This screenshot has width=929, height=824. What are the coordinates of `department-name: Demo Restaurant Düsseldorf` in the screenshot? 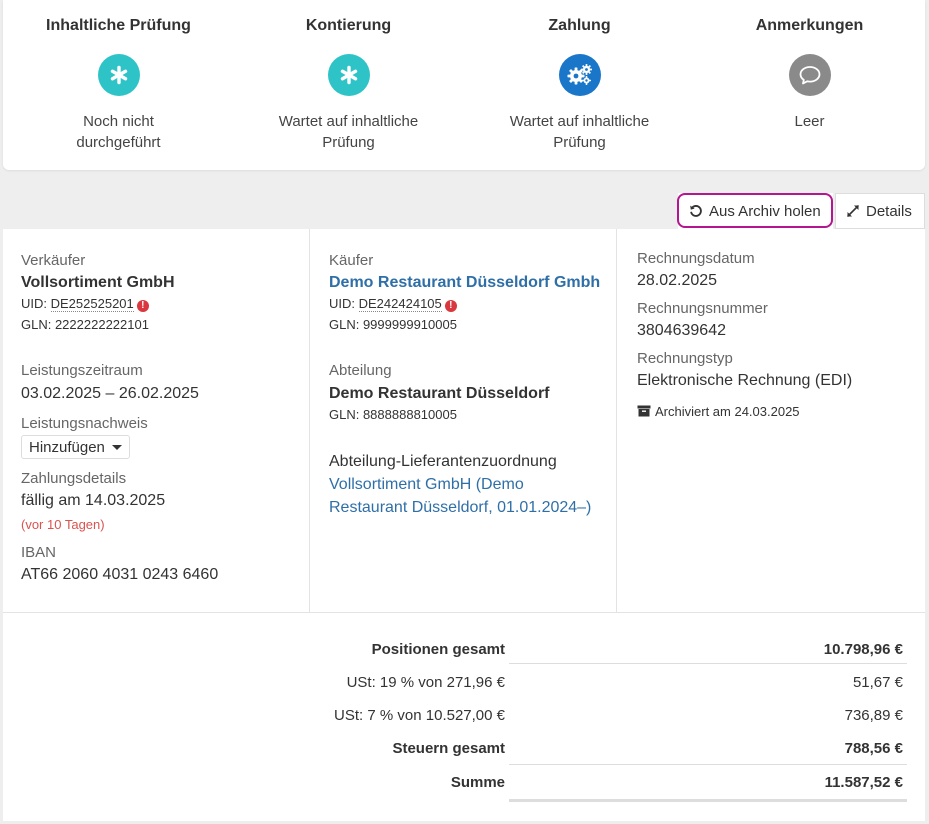 It's located at (439, 393).